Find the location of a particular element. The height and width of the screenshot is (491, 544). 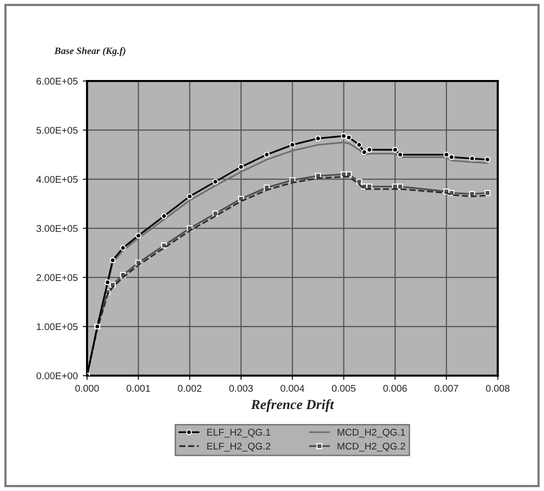

x-tick-label: 0.007 is located at coordinates (446, 388).